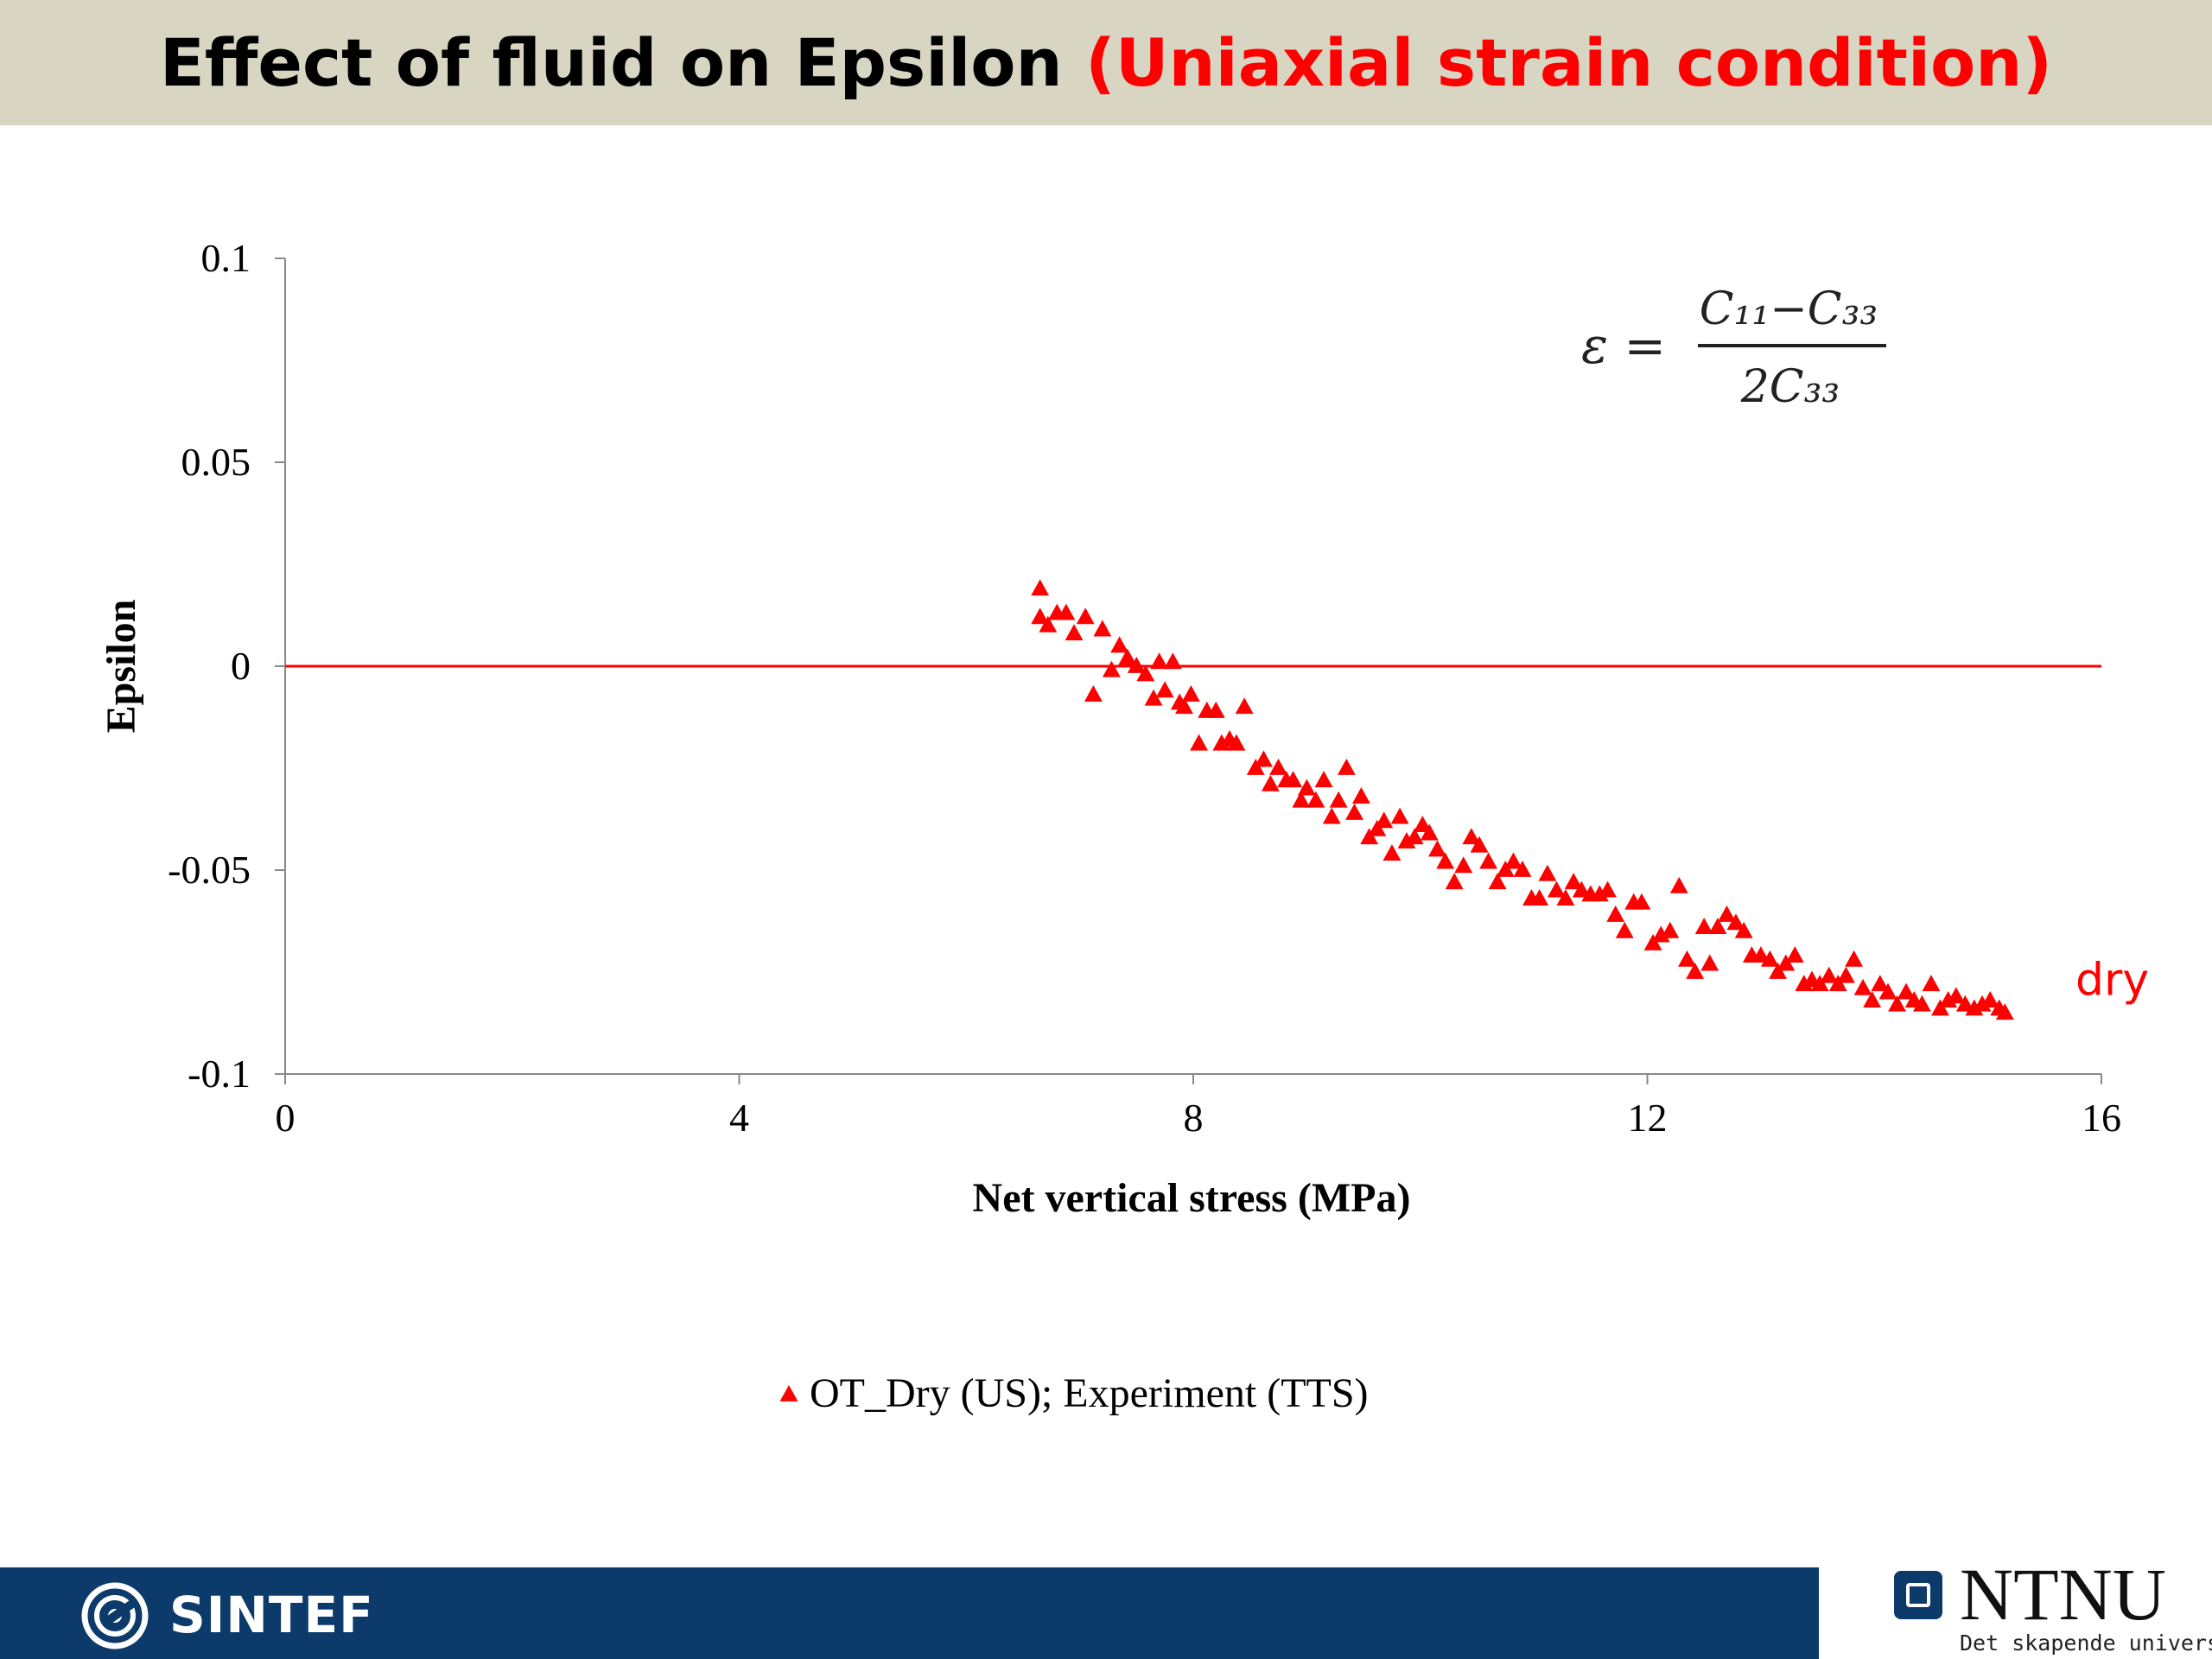 This screenshot has width=2212, height=1659. What do you see at coordinates (1623, 345) in the screenshot?
I see `formula-lhs: ε =` at bounding box center [1623, 345].